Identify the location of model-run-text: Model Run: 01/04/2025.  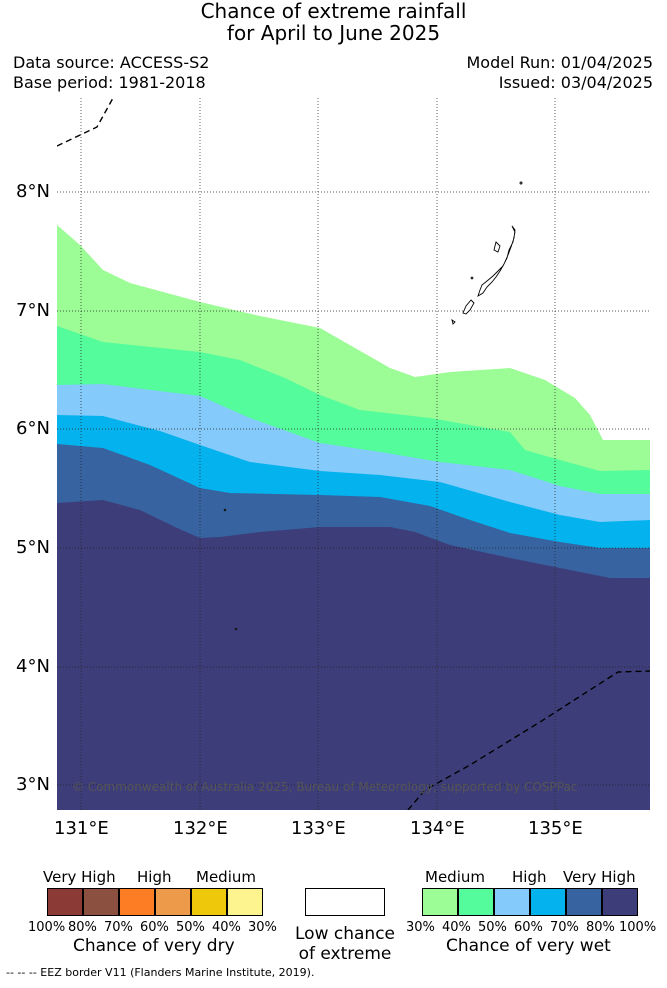
(560, 62).